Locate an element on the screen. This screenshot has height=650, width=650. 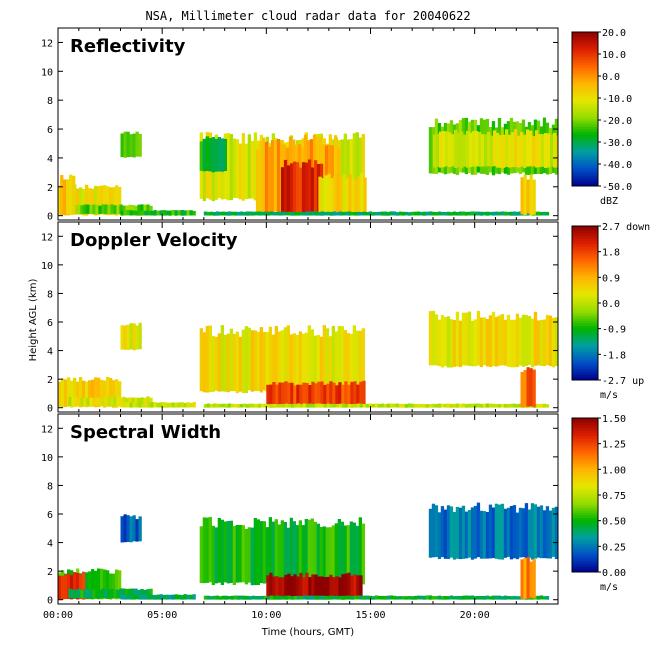
x-axis-label: Time (hours, GMT) is located at coordinates (308, 632).